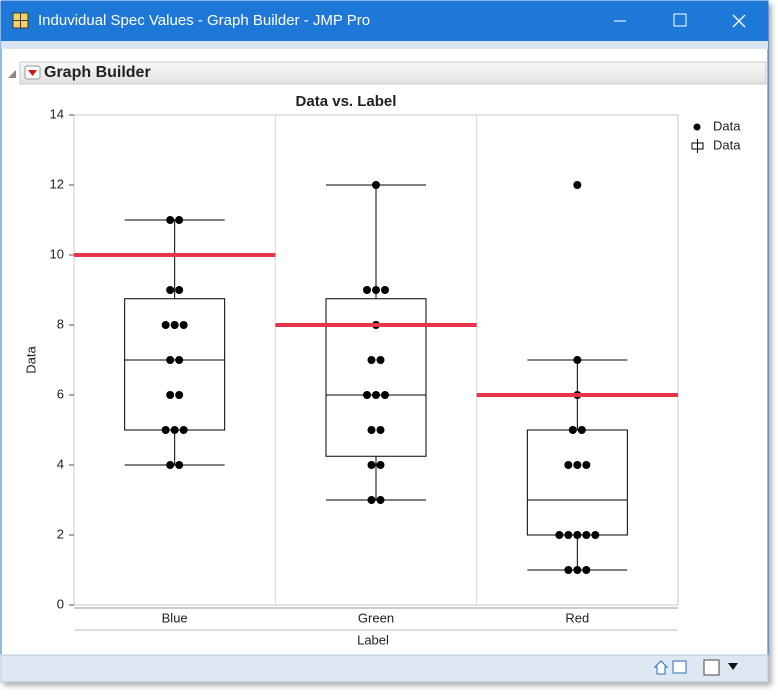  I want to click on close-button, so click(739, 21).